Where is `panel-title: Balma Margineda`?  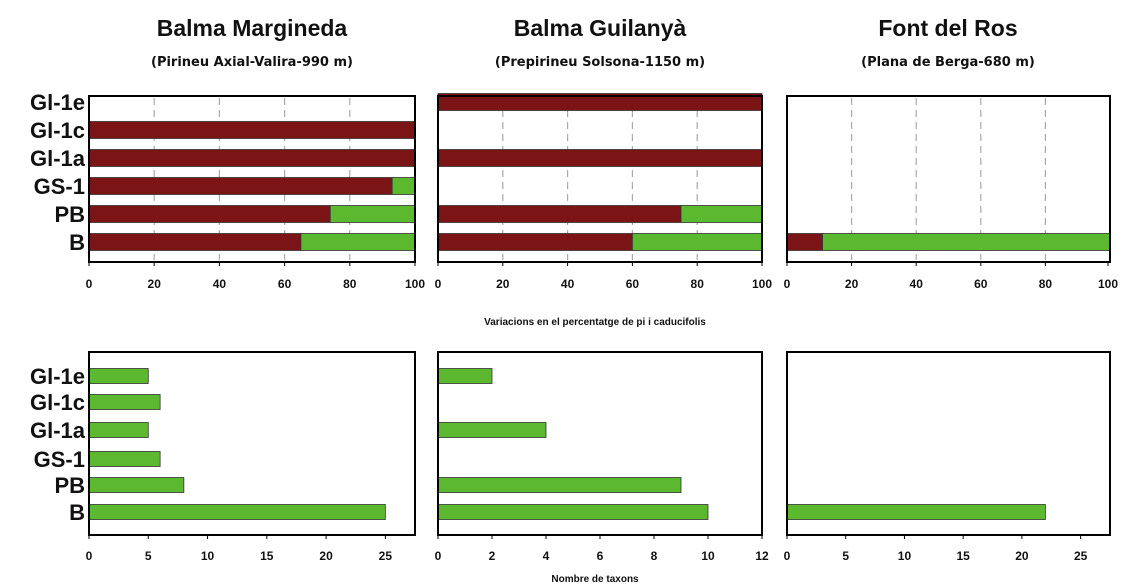
panel-title: Balma Margineda is located at coordinates (252, 28).